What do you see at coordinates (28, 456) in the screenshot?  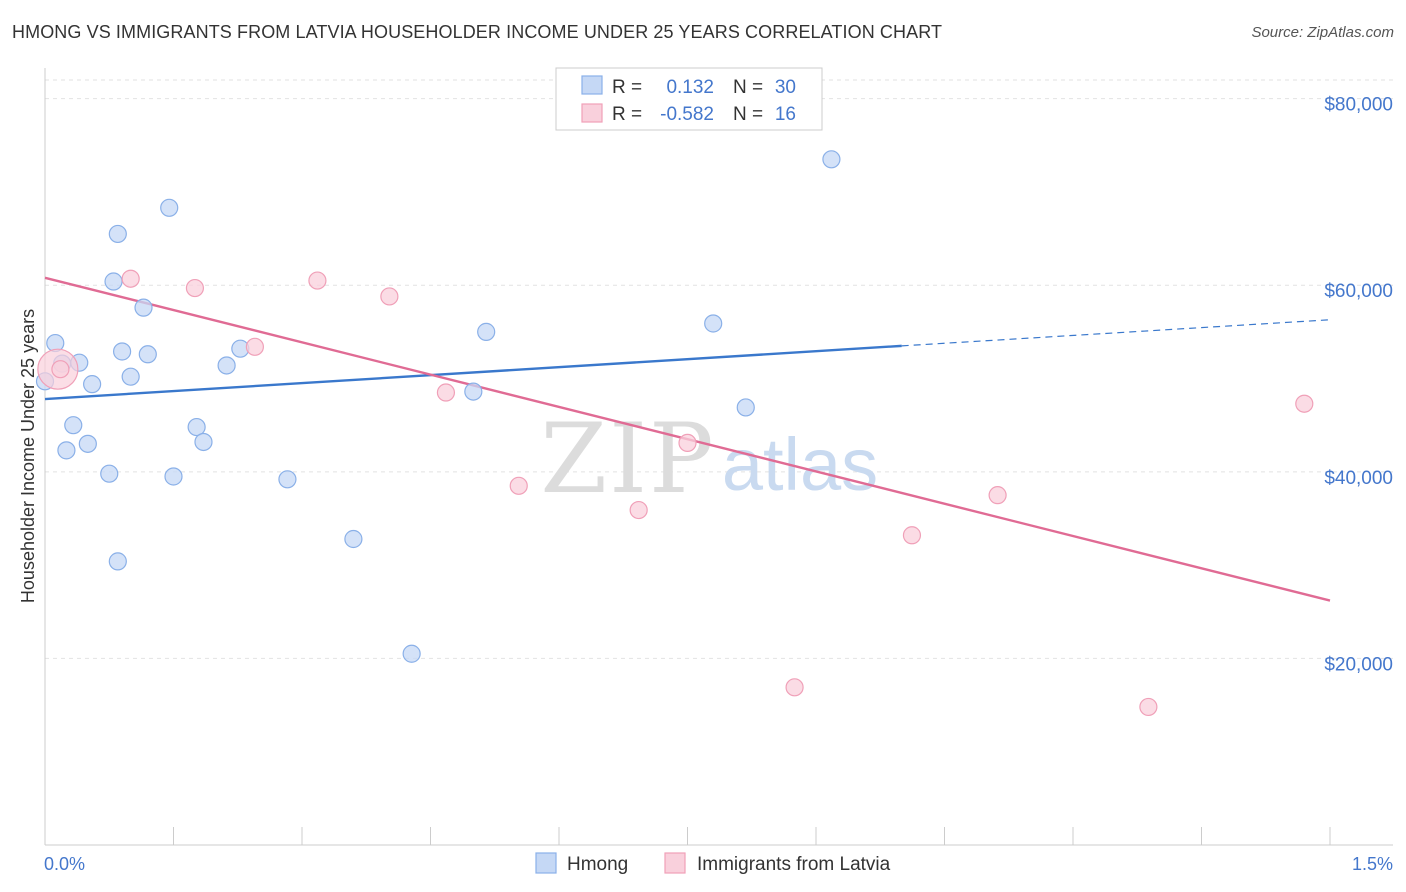 I see `y-axis-title: Householder Income Under 25 years` at bounding box center [28, 456].